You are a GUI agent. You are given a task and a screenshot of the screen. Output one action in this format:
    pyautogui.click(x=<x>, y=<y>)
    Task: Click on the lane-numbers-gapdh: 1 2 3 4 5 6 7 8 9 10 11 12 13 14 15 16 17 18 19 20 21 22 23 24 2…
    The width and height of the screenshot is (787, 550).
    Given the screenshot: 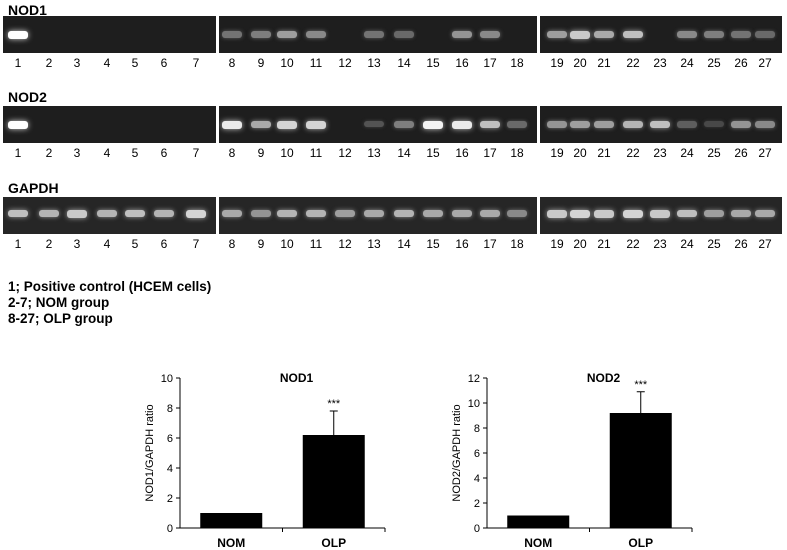 What is the action you would take?
    pyautogui.click(x=393, y=245)
    